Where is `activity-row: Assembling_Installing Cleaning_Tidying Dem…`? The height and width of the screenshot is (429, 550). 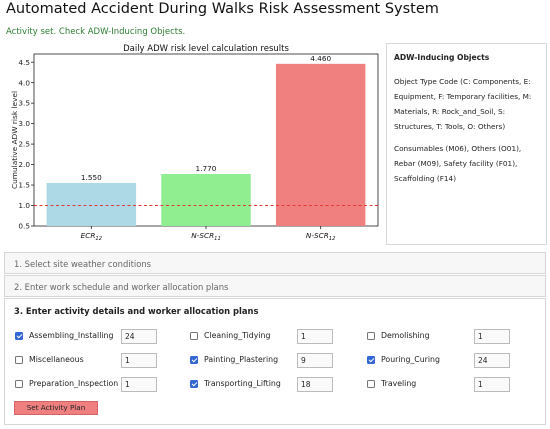 activity-row: Assembling_Installing Cleaning_Tidying Dem… is located at coordinates (275, 337).